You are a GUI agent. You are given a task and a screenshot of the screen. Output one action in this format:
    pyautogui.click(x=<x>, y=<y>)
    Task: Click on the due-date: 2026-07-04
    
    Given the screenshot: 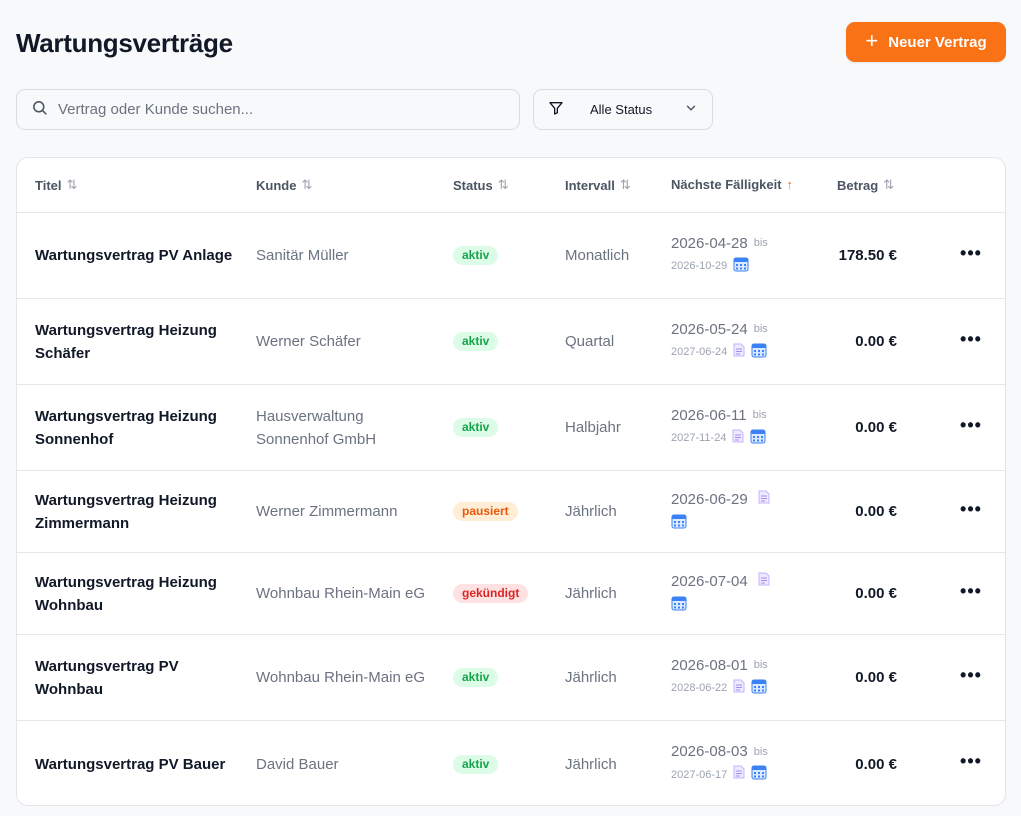 What is the action you would take?
    pyautogui.click(x=709, y=581)
    